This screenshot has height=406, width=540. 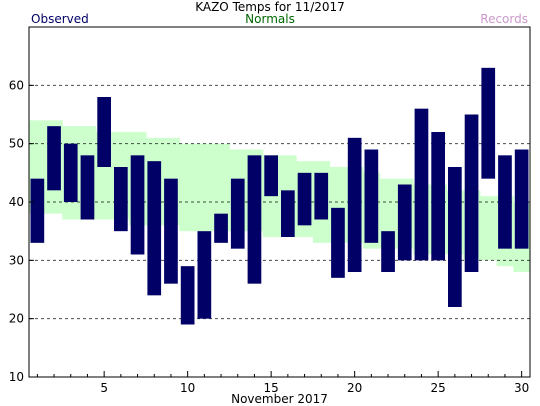 I want to click on y-tick-label-10: 10, so click(x=16, y=377).